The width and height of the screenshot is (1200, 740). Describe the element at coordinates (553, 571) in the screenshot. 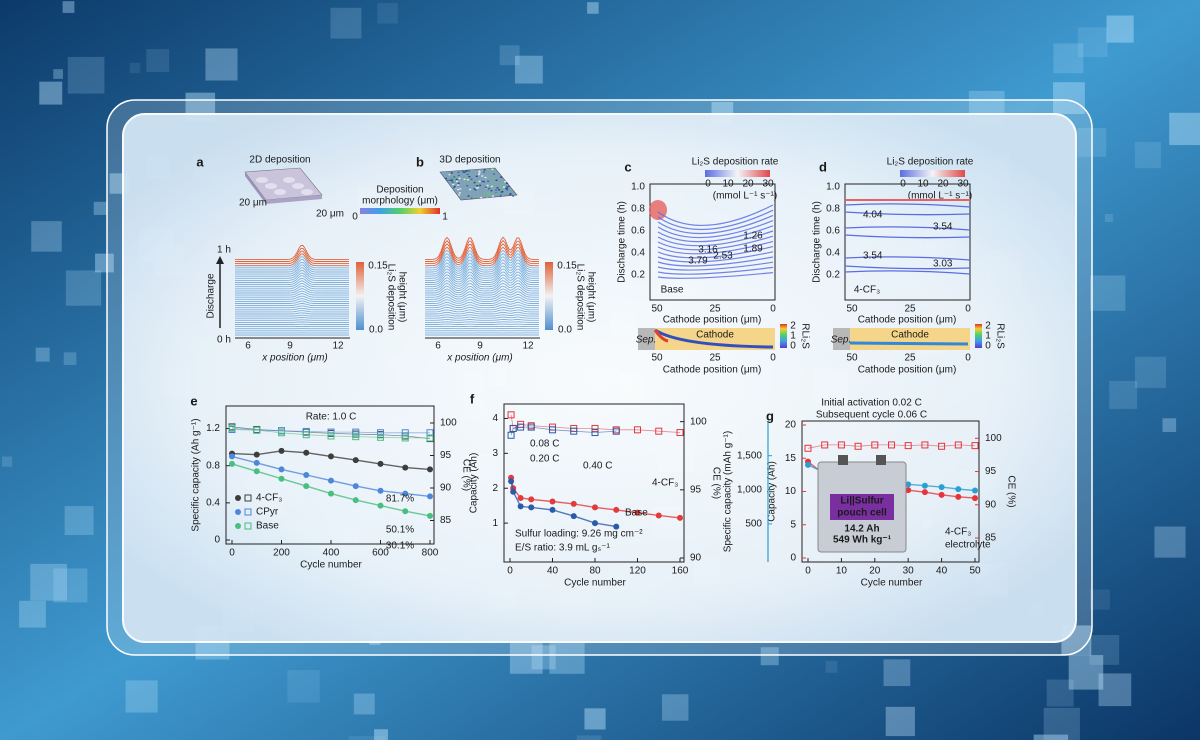

I see `x-tick-label: 40` at that location.